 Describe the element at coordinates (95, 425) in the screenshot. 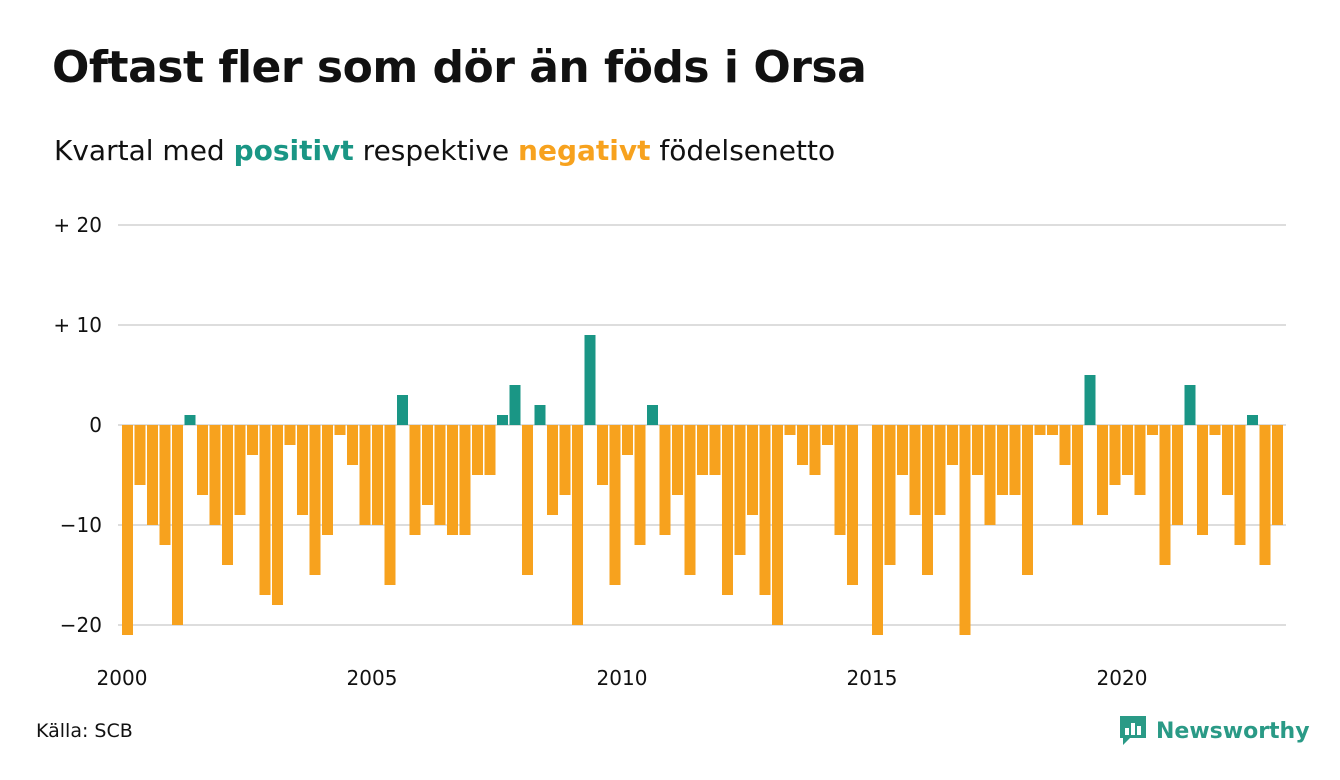

I see `y-tick-label: 0` at that location.